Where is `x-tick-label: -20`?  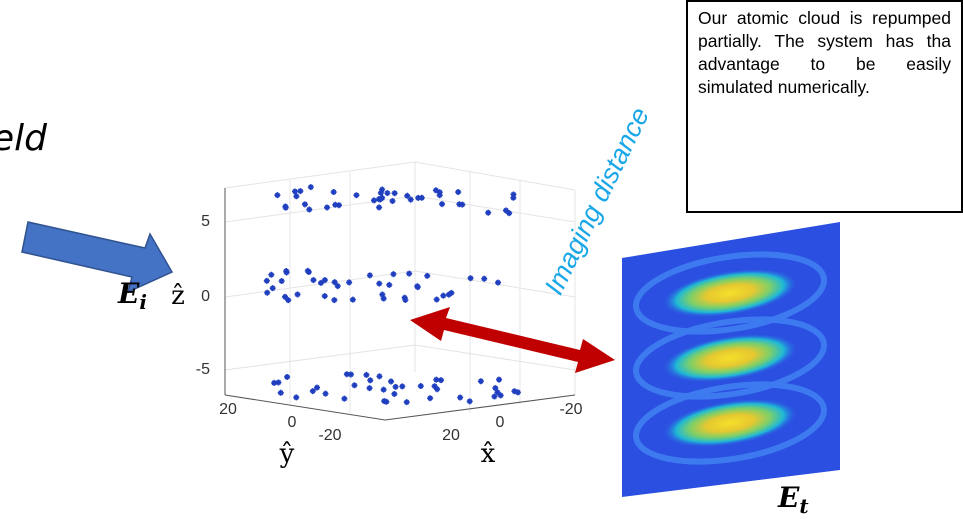 x-tick-label: -20 is located at coordinates (570, 409).